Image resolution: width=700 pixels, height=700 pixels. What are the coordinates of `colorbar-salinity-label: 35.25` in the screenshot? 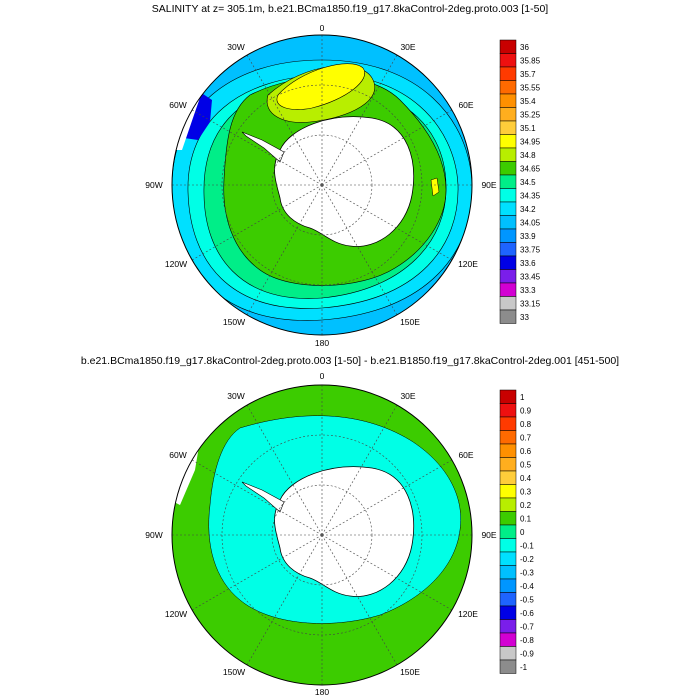 It's located at (530, 114).